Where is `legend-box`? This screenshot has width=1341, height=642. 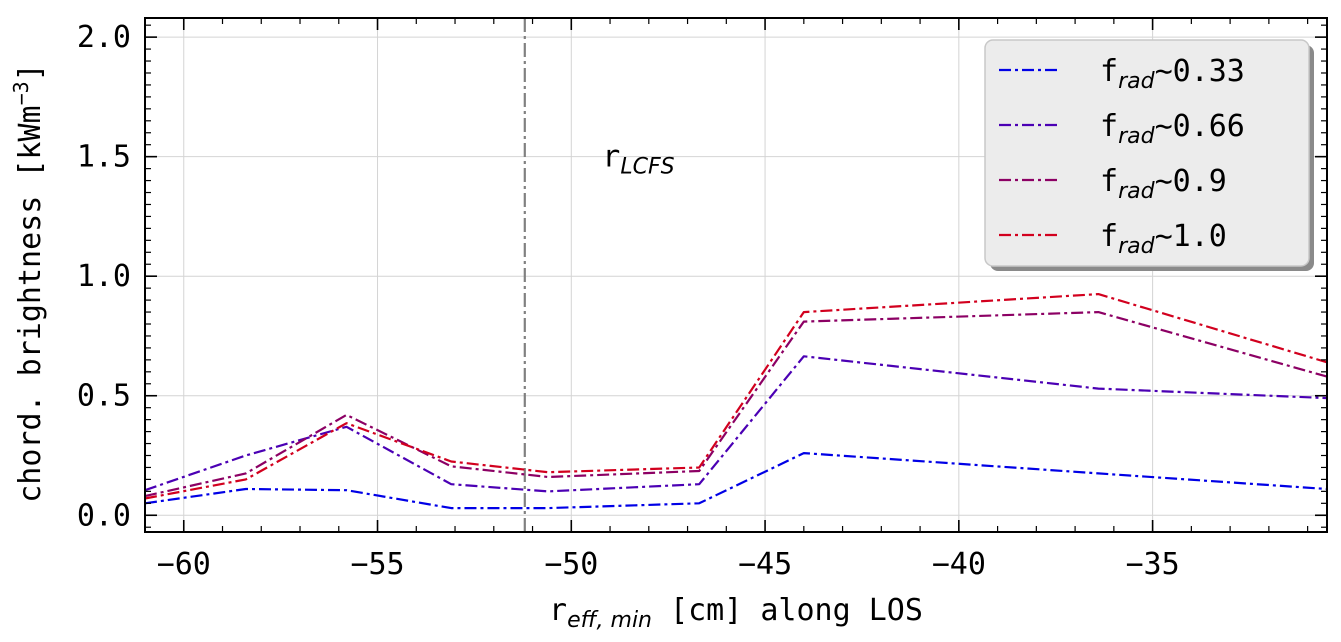 legend-box is located at coordinates (1147, 153).